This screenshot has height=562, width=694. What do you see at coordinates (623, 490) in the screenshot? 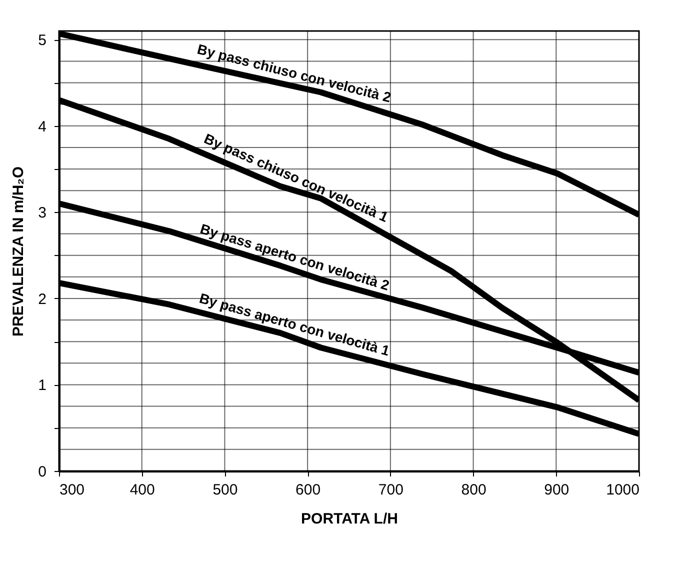
I see `x-tick-label: 1000` at bounding box center [623, 490].